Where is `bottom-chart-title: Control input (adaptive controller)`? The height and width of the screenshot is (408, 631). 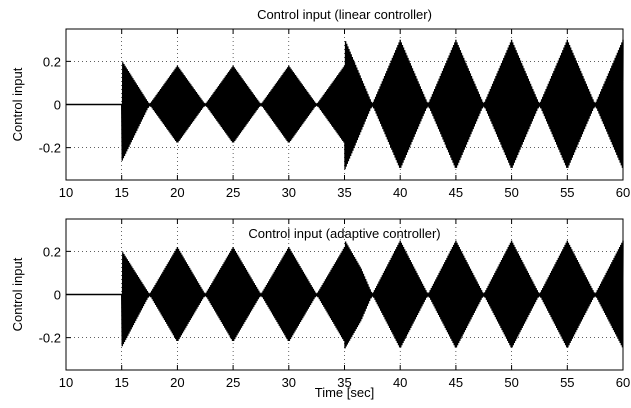
bottom-chart-title: Control input (adaptive controller) is located at coordinates (344, 233).